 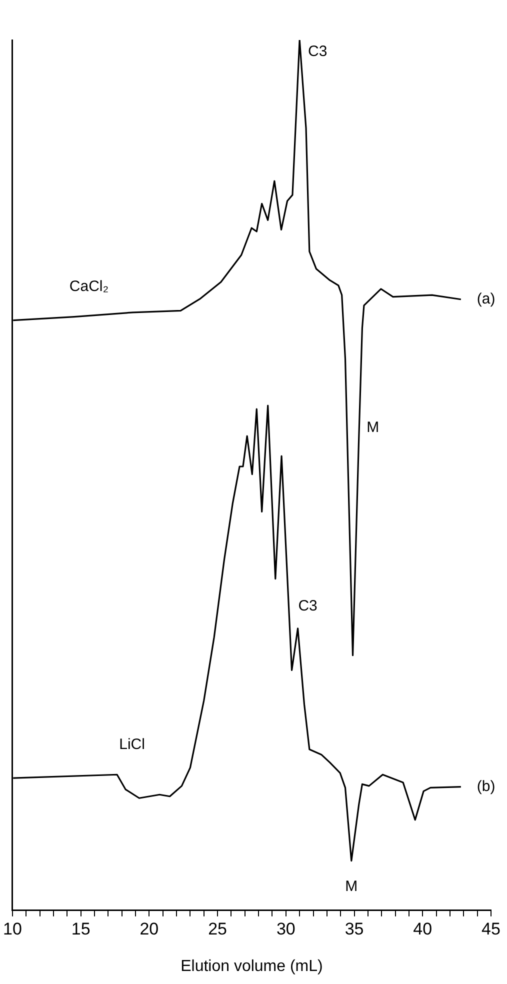 I want to click on series-label: LiCl, so click(x=132, y=744).